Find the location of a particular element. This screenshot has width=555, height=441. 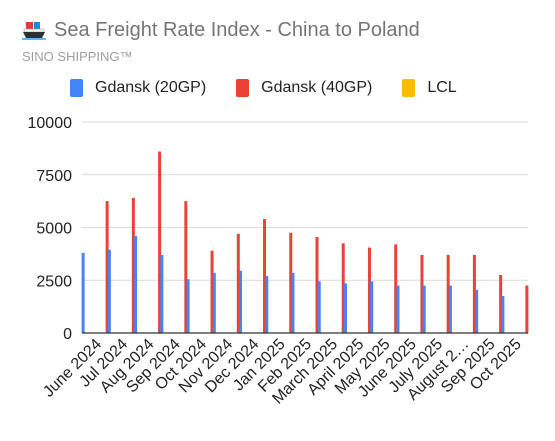

legend-item: LCL is located at coordinates (429, 88).